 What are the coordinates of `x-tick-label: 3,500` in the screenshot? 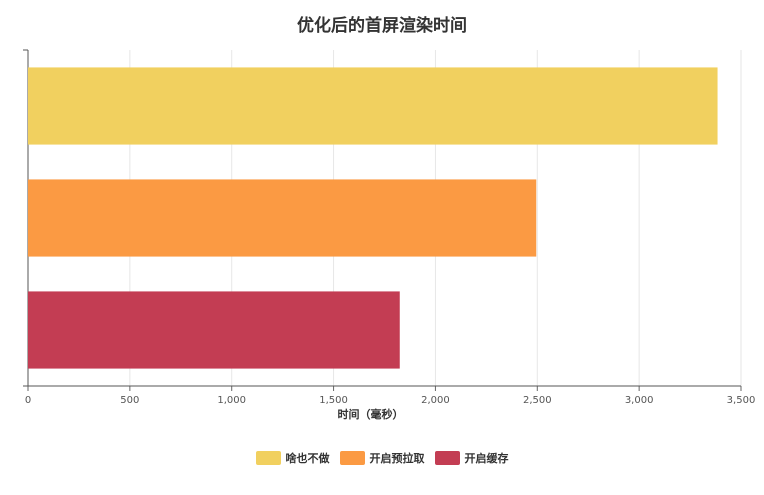 It's located at (741, 400).